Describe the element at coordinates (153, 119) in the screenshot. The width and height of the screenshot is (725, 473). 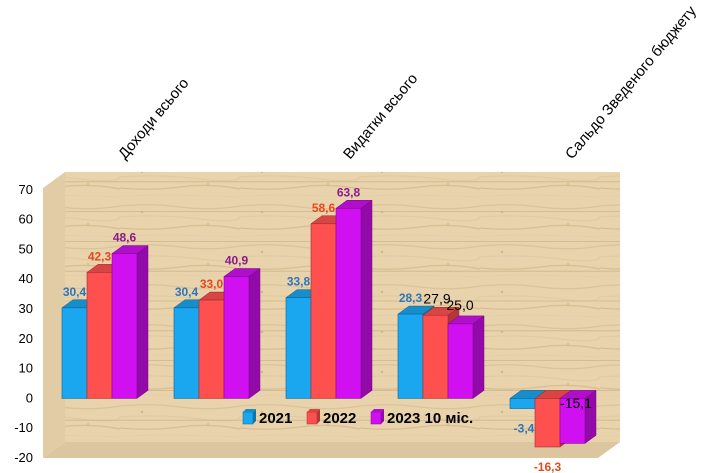
I see `category-label: Доходи всього` at that location.